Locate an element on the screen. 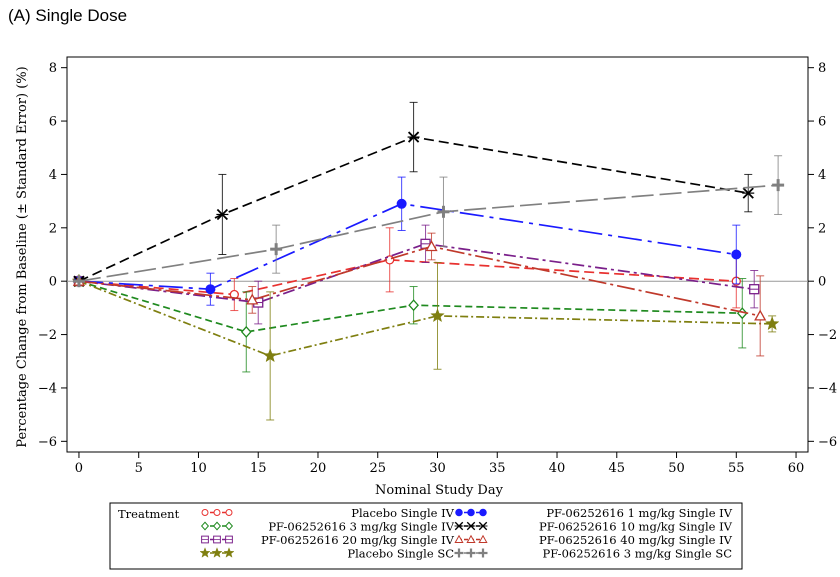 This screenshot has height=577, width=840. y-tick-label-right: 2 is located at coordinates (822, 228).